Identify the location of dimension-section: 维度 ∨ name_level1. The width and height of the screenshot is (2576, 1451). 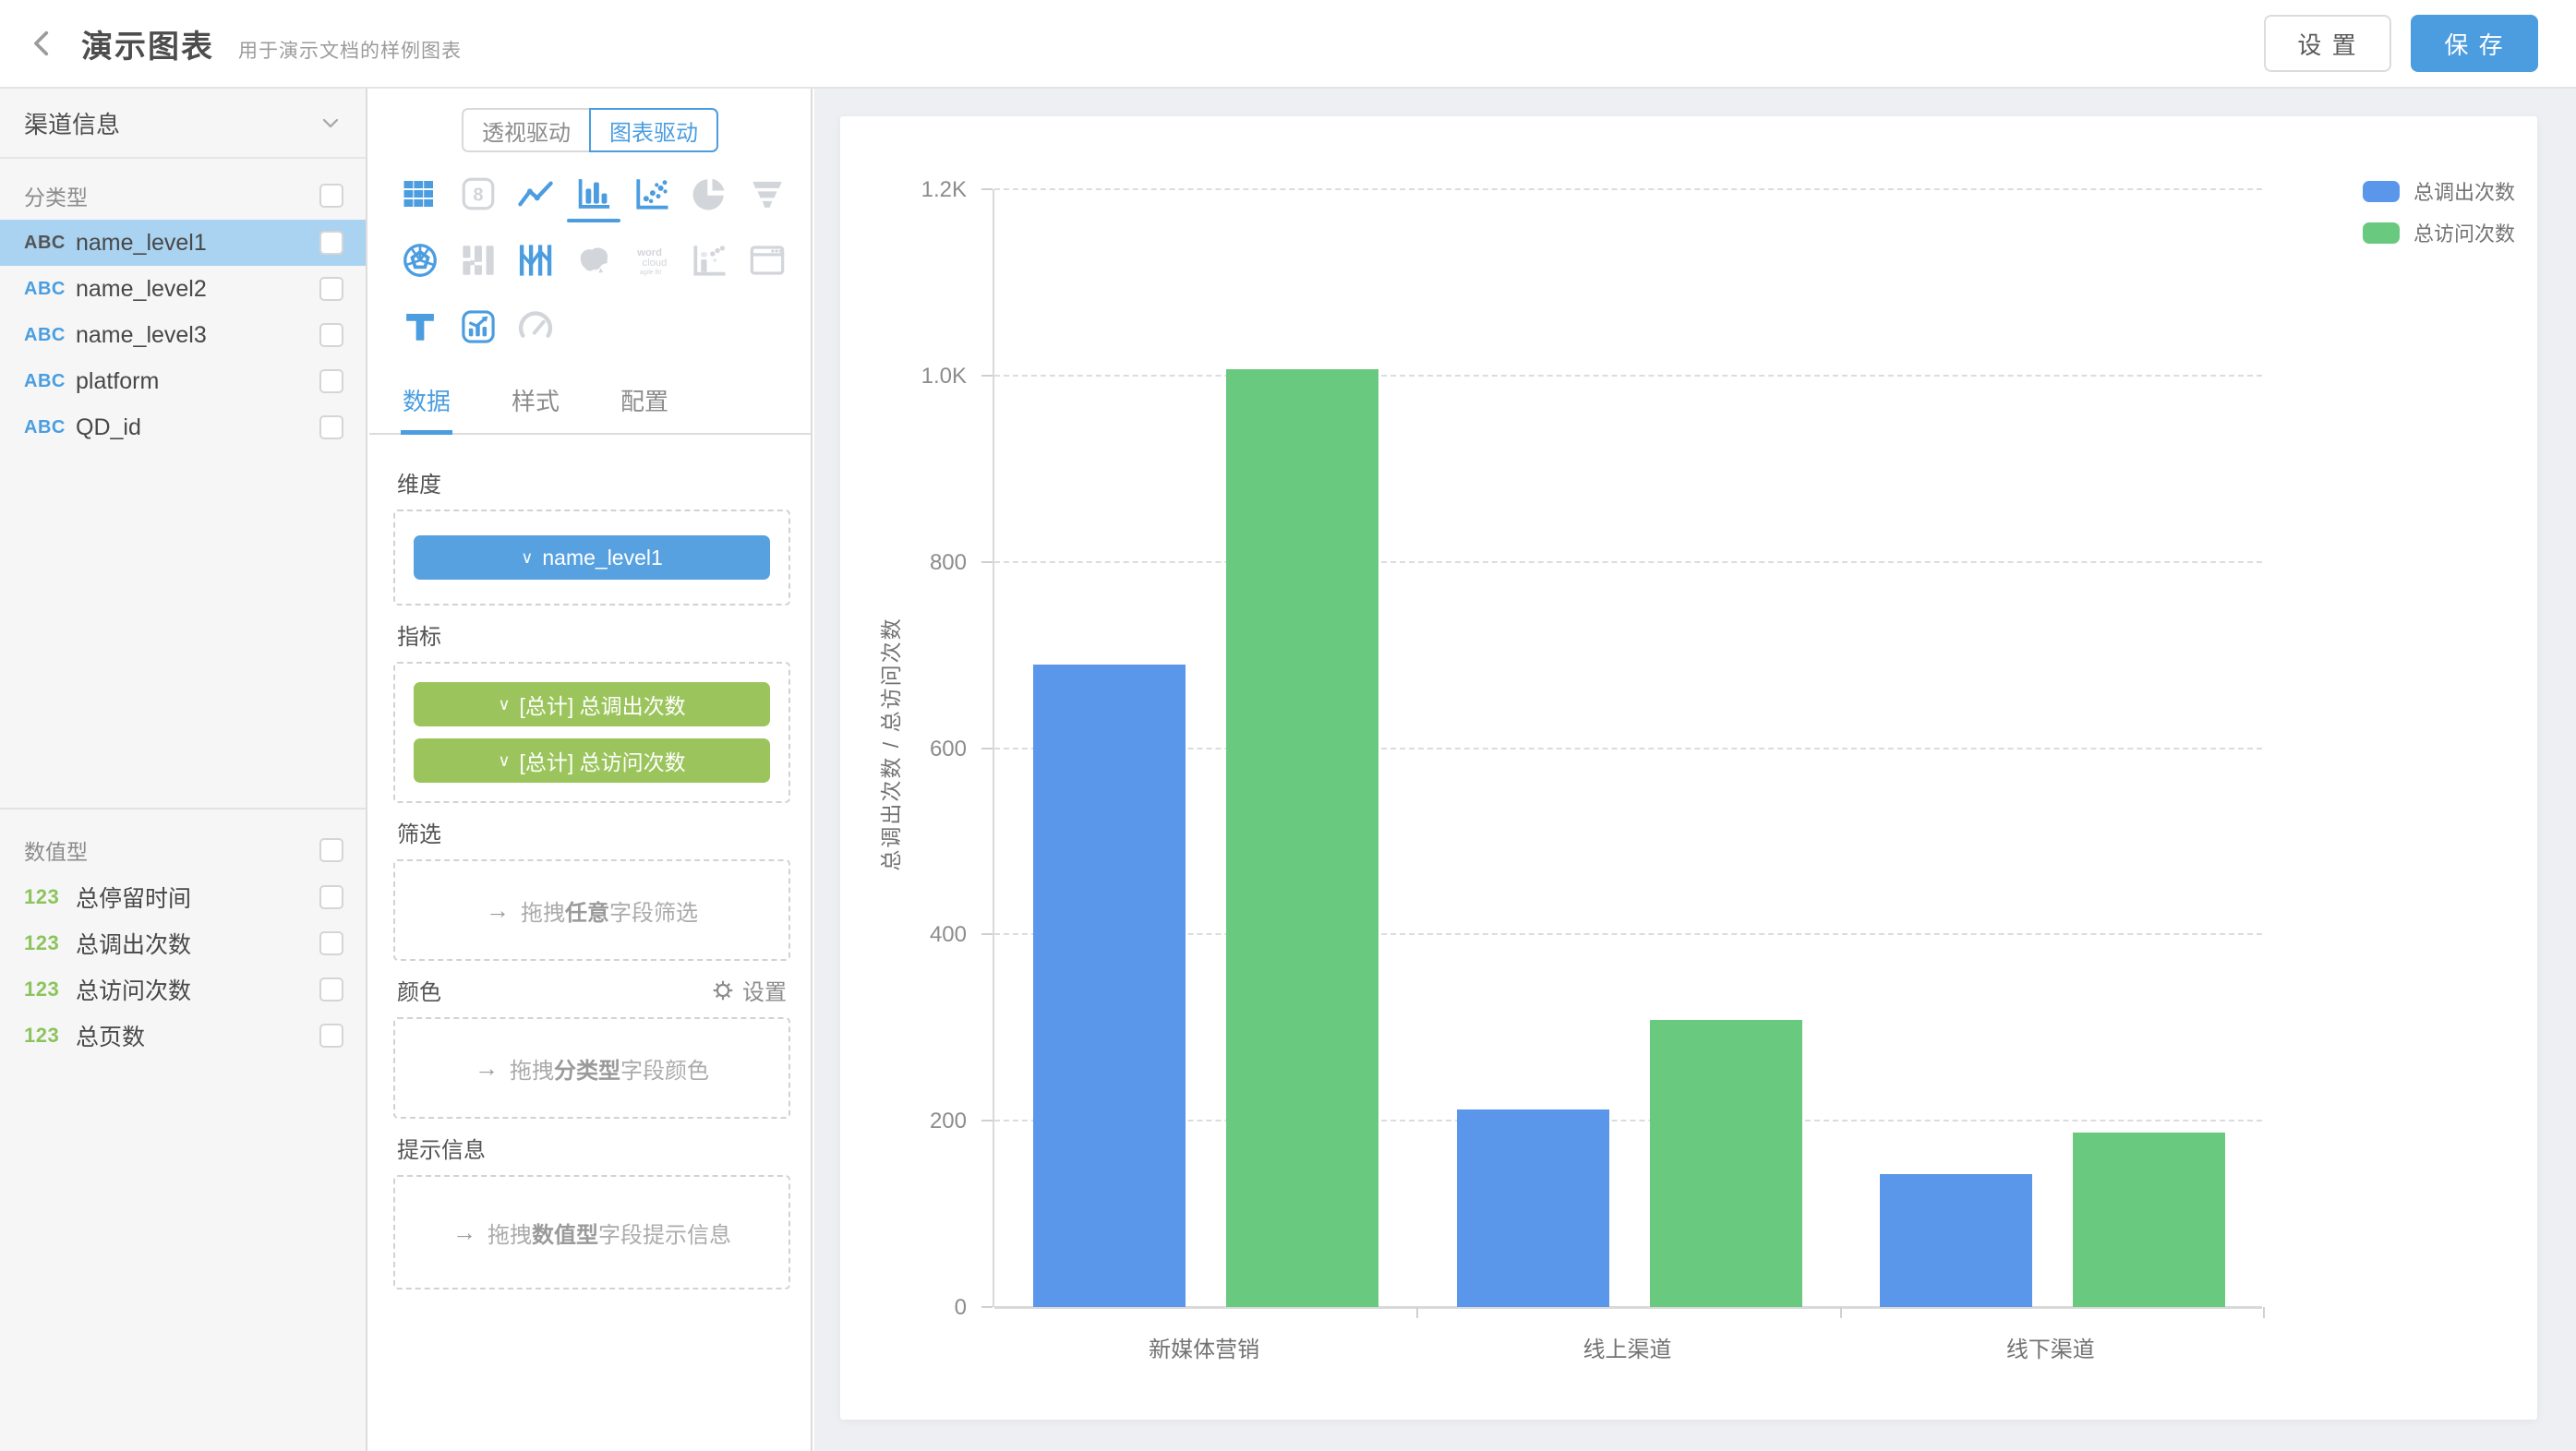
(591, 536).